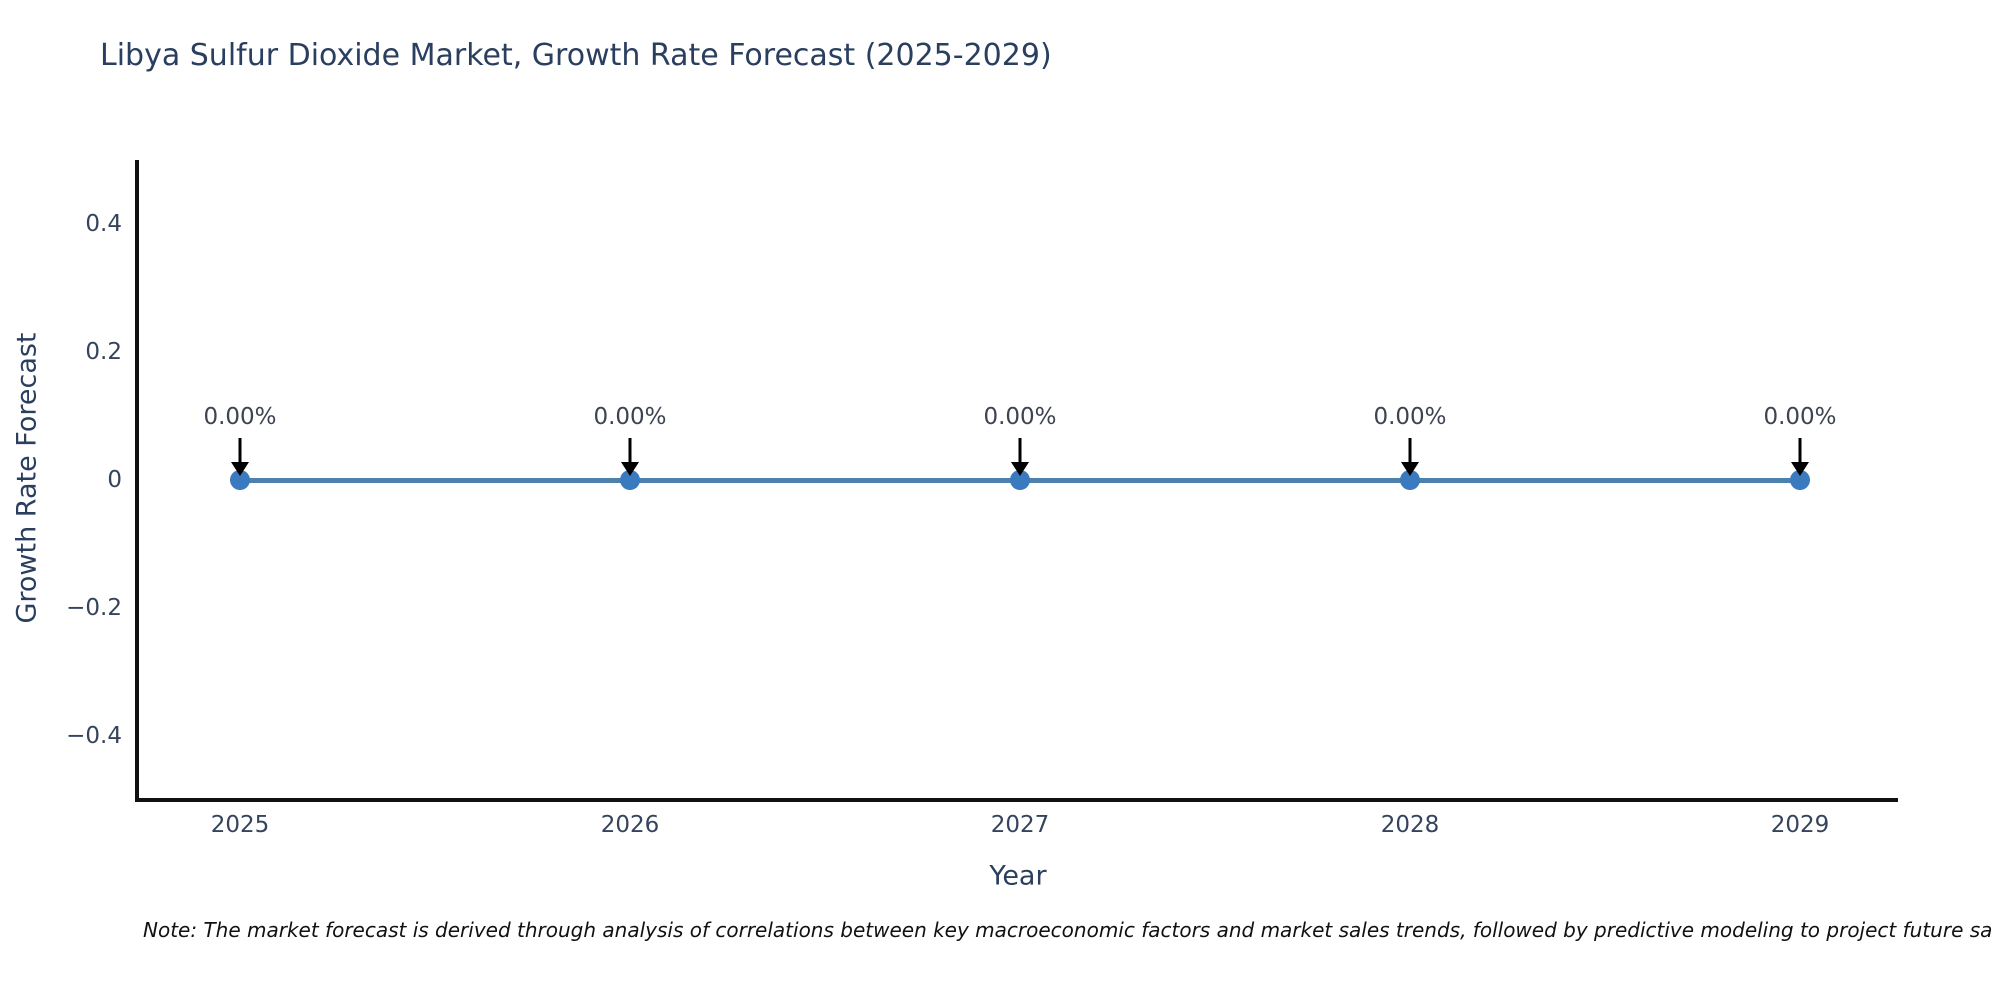 This screenshot has height=1000, width=2000. I want to click on x-axis-title: Year, so click(1018, 876).